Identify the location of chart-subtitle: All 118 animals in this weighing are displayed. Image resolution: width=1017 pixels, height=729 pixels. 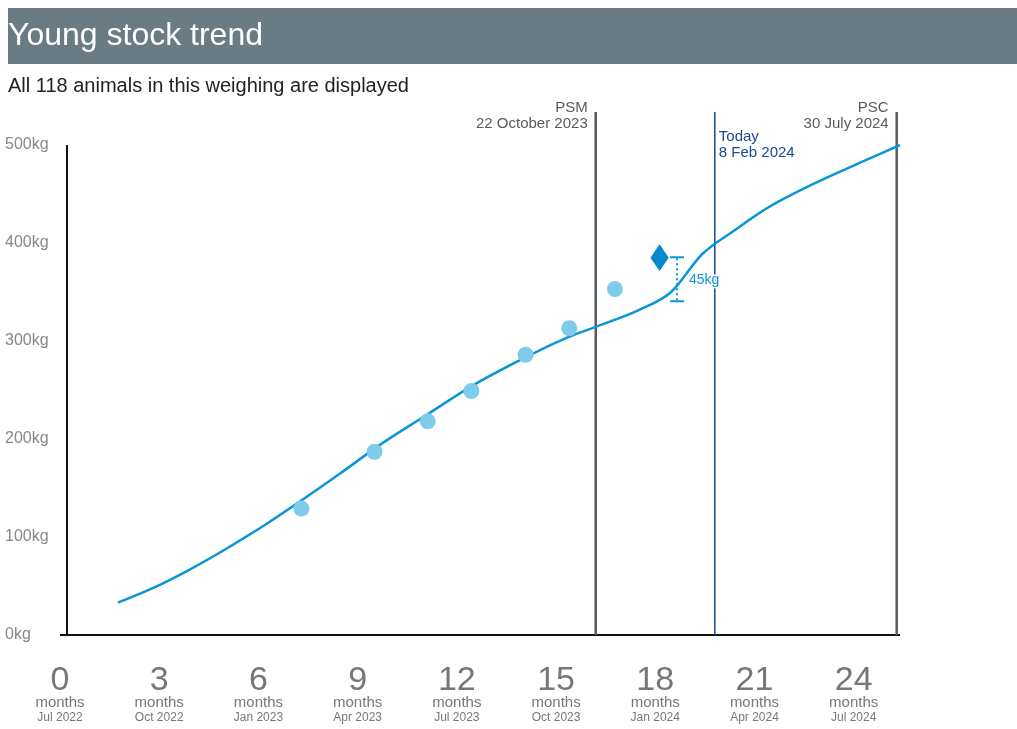
(208, 85).